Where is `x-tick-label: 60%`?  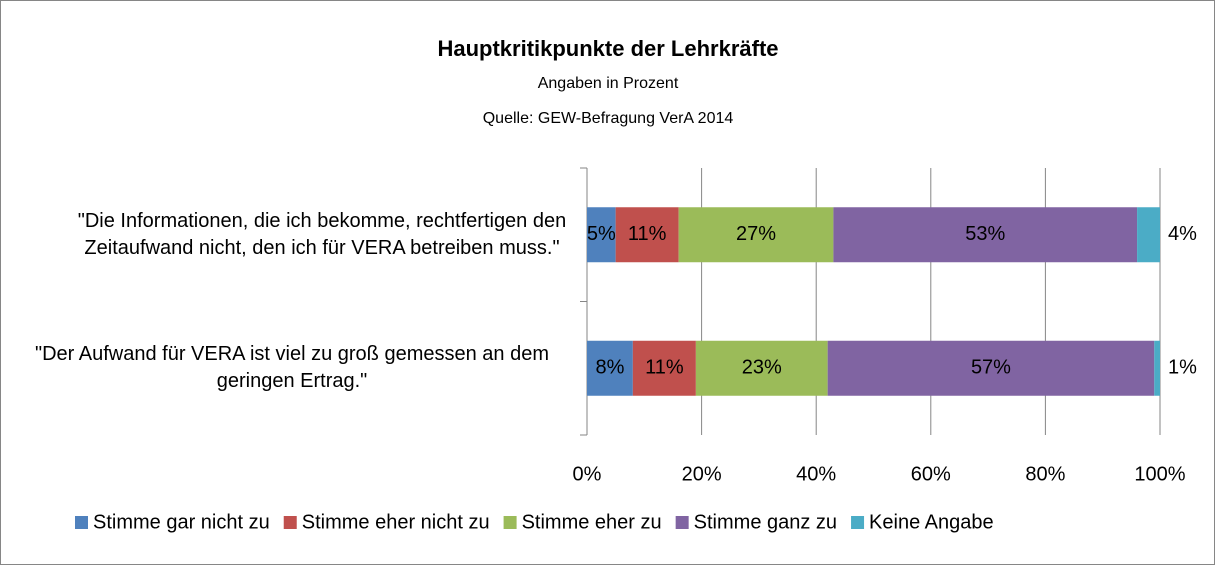 x-tick-label: 60% is located at coordinates (931, 474).